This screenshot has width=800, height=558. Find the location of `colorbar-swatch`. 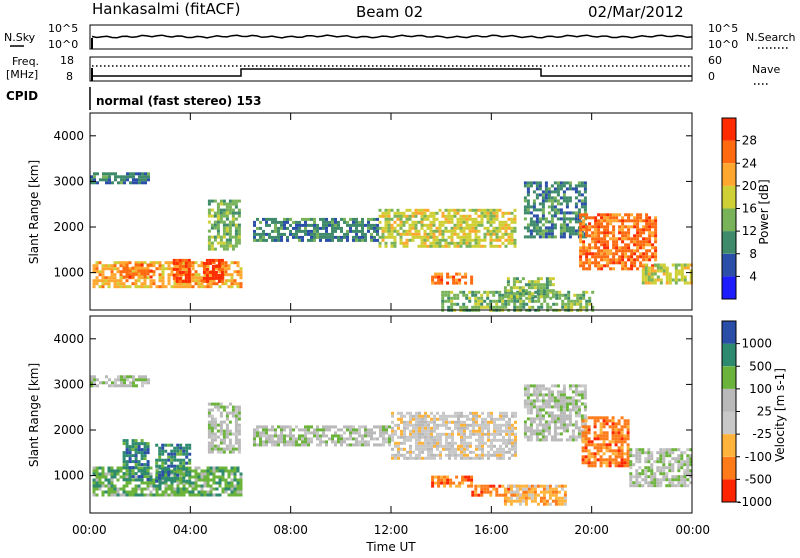

colorbar-swatch is located at coordinates (729, 242).